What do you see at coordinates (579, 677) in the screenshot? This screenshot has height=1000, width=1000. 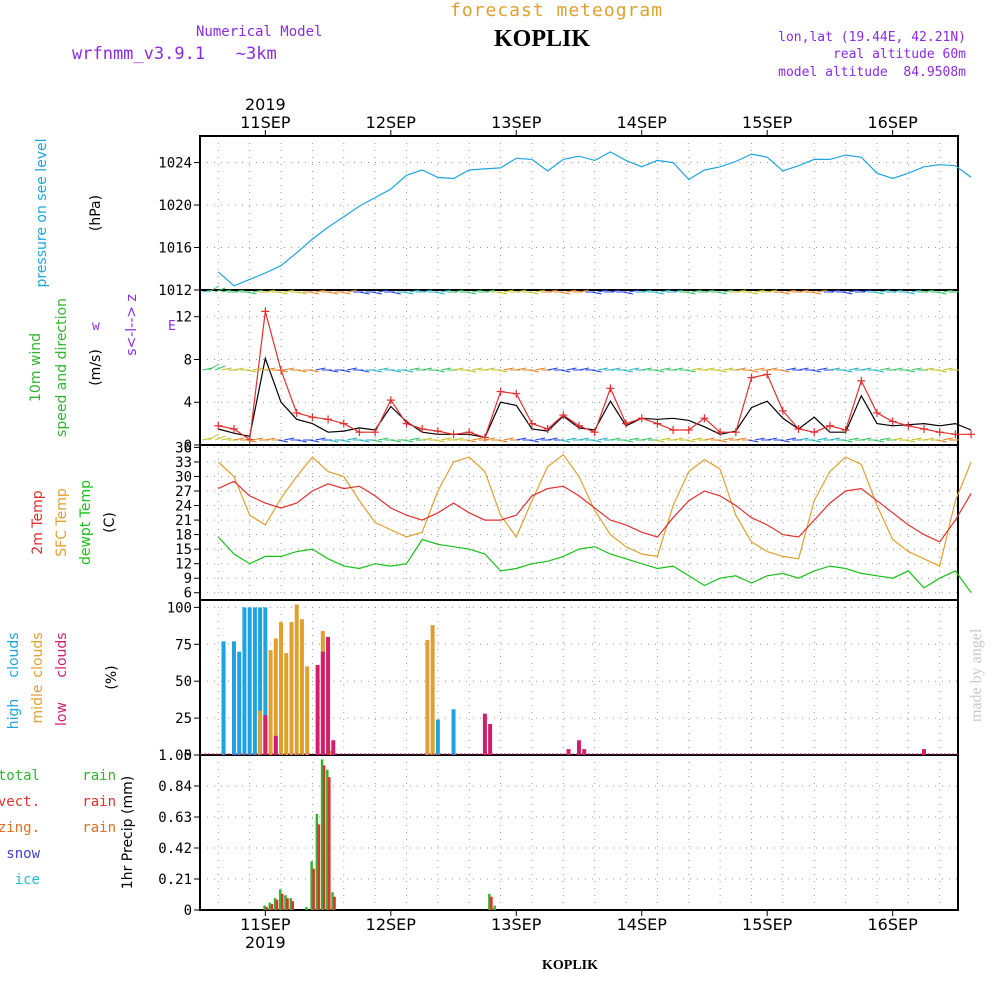 I see `panel-frame` at bounding box center [579, 677].